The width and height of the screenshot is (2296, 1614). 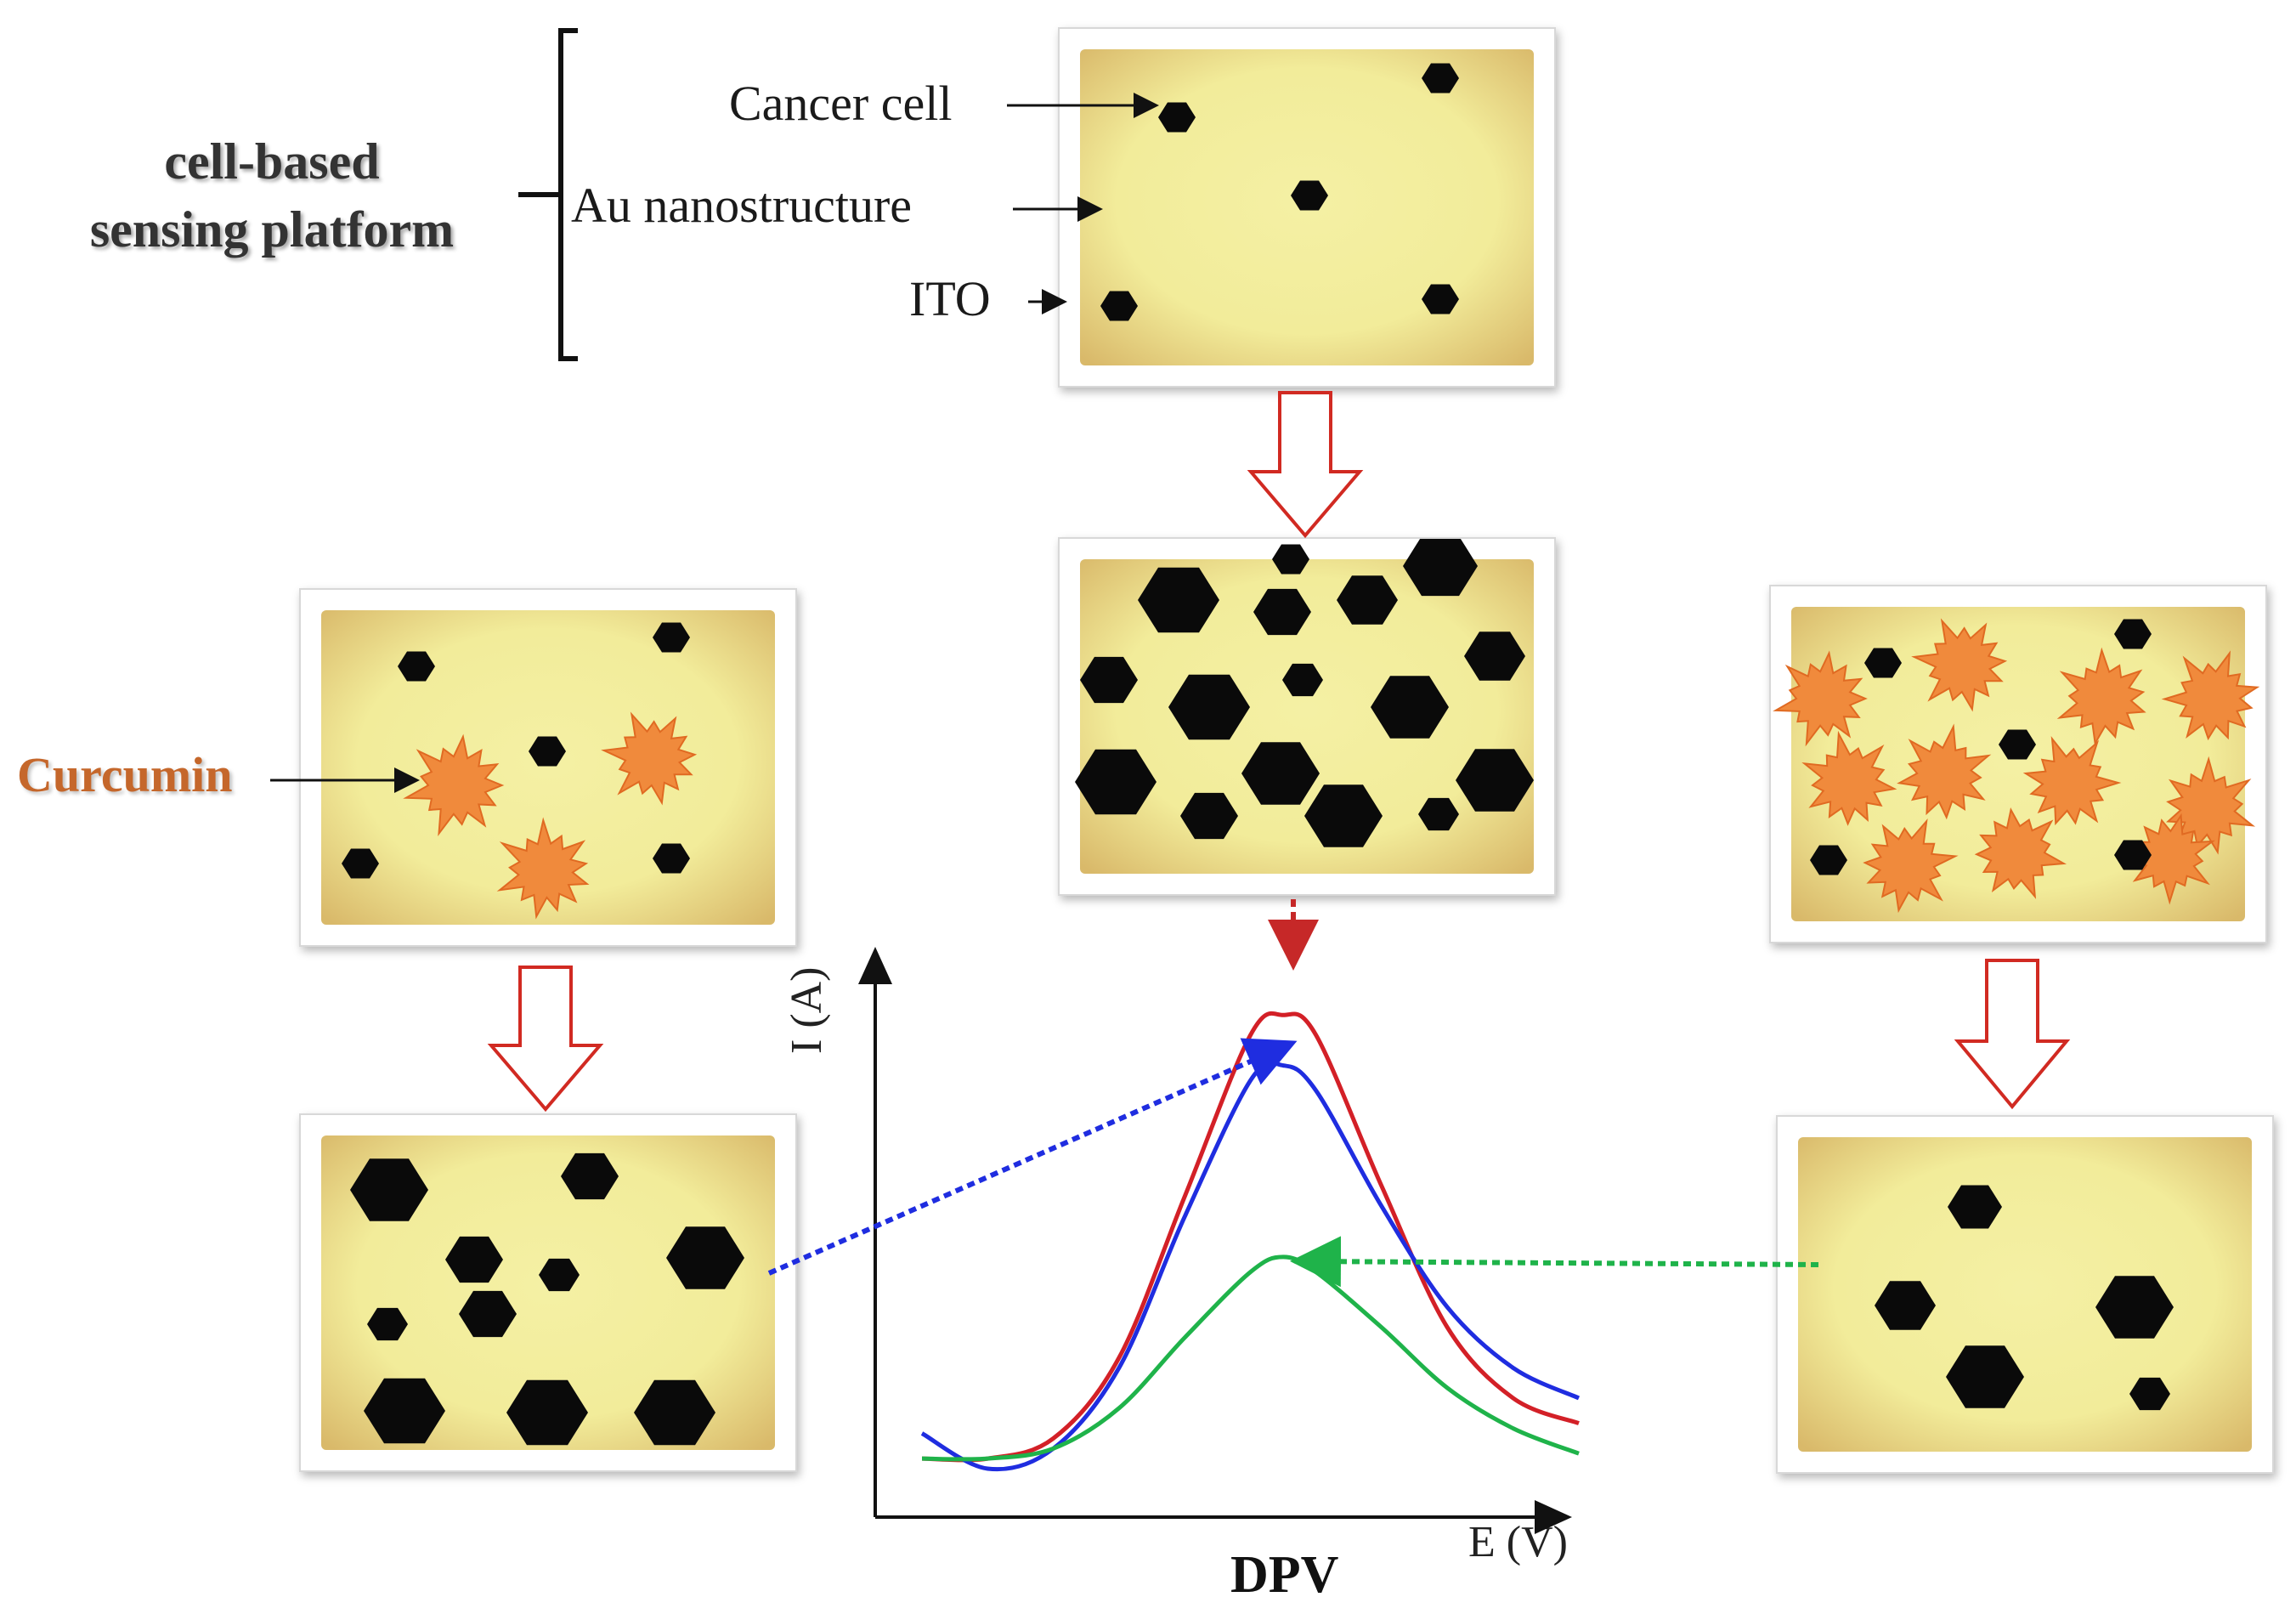 I want to click on platform-title-line2: sensing platform, so click(x=272, y=230).